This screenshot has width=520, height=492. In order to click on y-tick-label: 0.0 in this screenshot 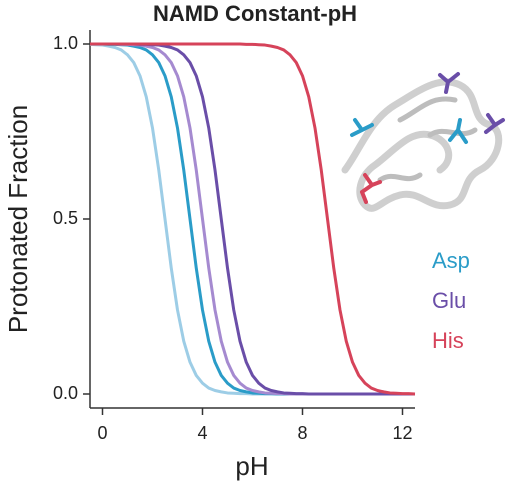, I will do `click(65, 393)`.